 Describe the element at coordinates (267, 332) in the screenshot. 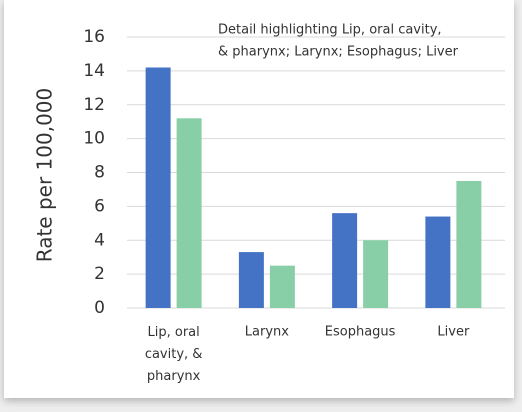

I see `x-tick-label: Larynx` at that location.